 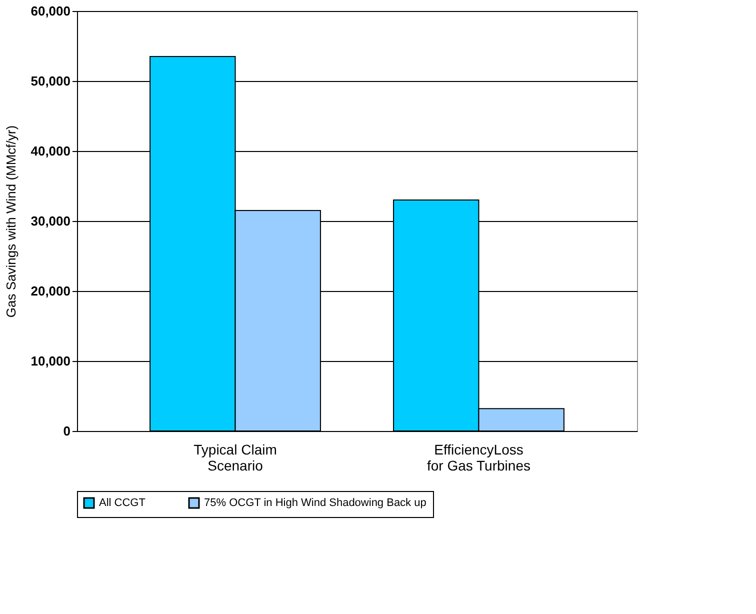 I want to click on x-tick-label: EfficiencyLoss for Gas Turbines, so click(x=478, y=458).